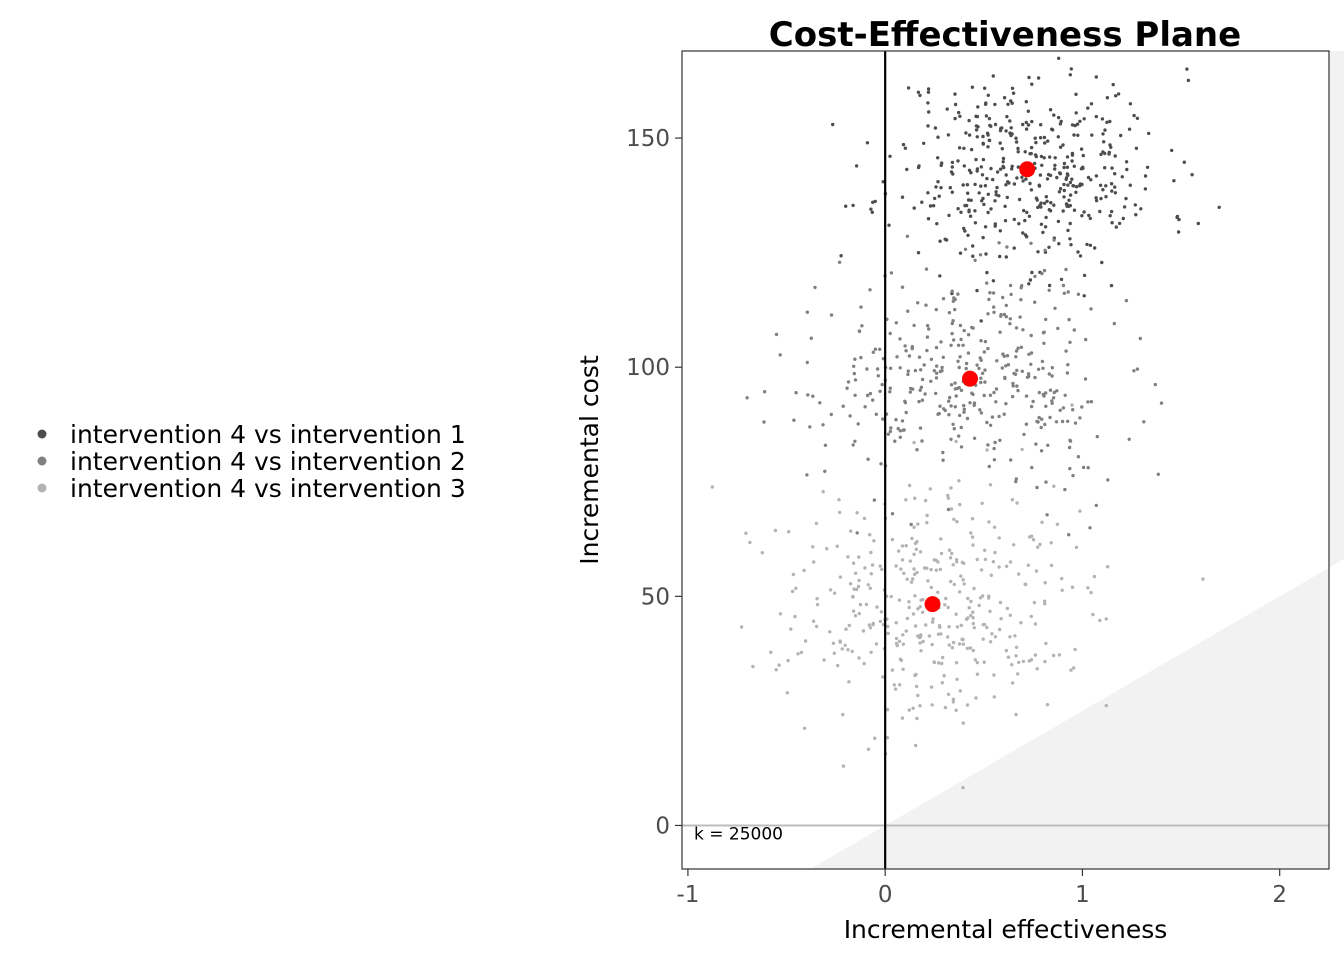  I want to click on y-tick-label: 0, so click(662, 826).